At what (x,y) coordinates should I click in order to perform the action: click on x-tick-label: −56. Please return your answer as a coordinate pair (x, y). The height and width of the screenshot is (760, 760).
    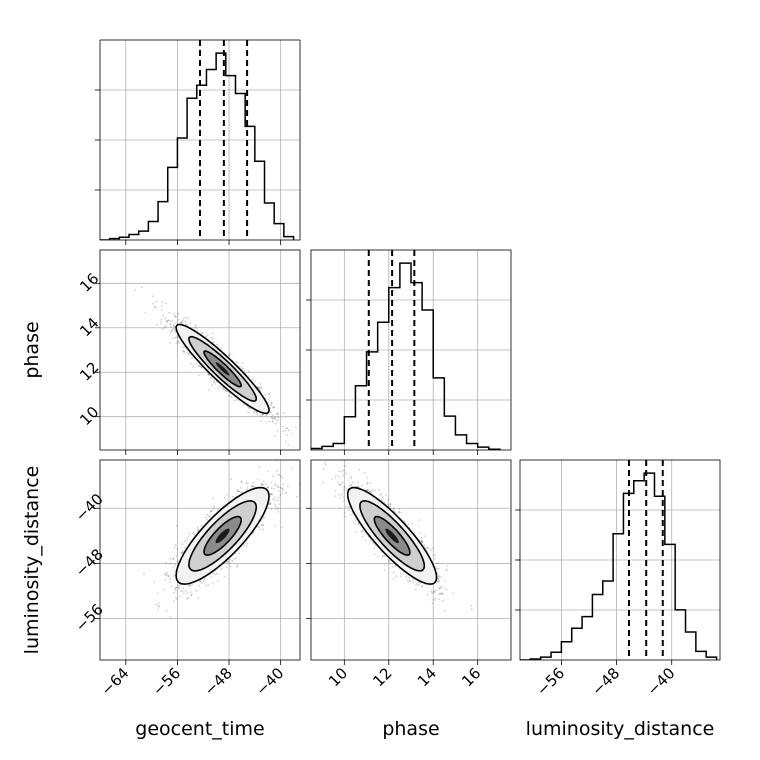
    Looking at the image, I should click on (166, 681).